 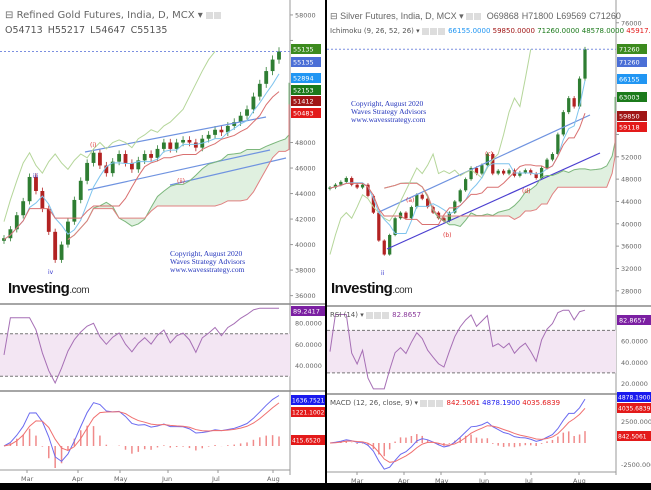 I want to click on x-tick-label: Jun, so click(x=483, y=481).